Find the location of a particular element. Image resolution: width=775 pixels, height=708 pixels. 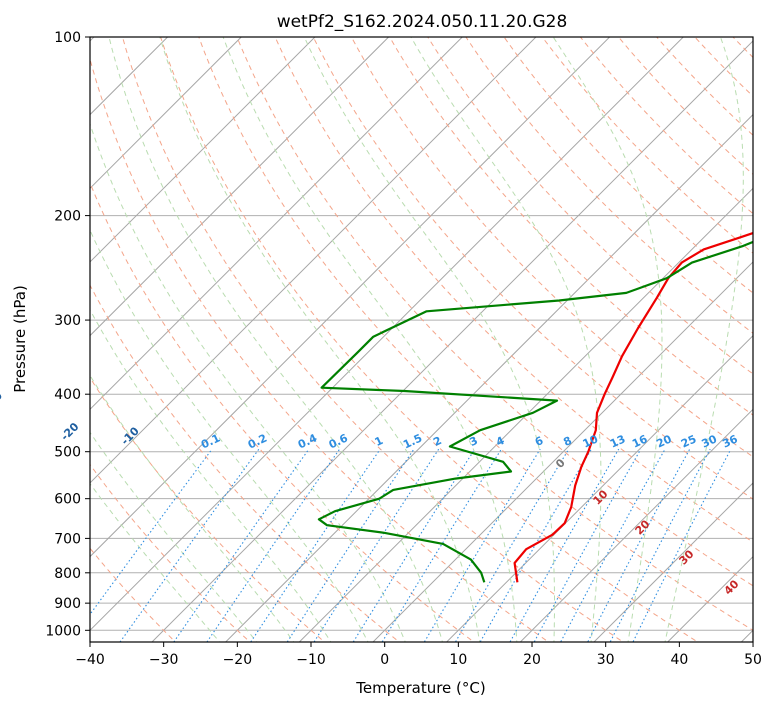

y-axis: 100 200 300 400 500 600 700 800 900 1000 is located at coordinates (67, 334).